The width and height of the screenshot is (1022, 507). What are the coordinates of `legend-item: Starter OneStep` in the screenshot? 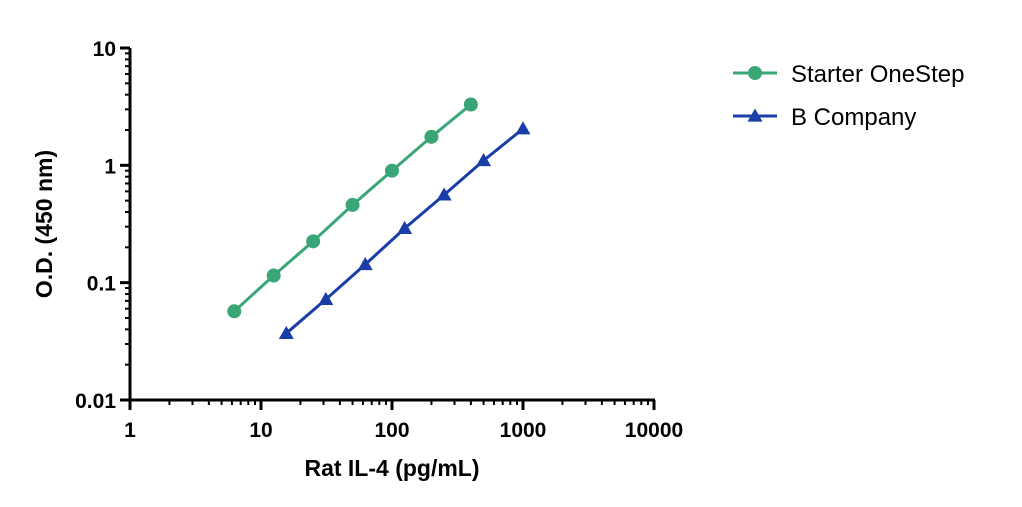 It's located at (848, 74).